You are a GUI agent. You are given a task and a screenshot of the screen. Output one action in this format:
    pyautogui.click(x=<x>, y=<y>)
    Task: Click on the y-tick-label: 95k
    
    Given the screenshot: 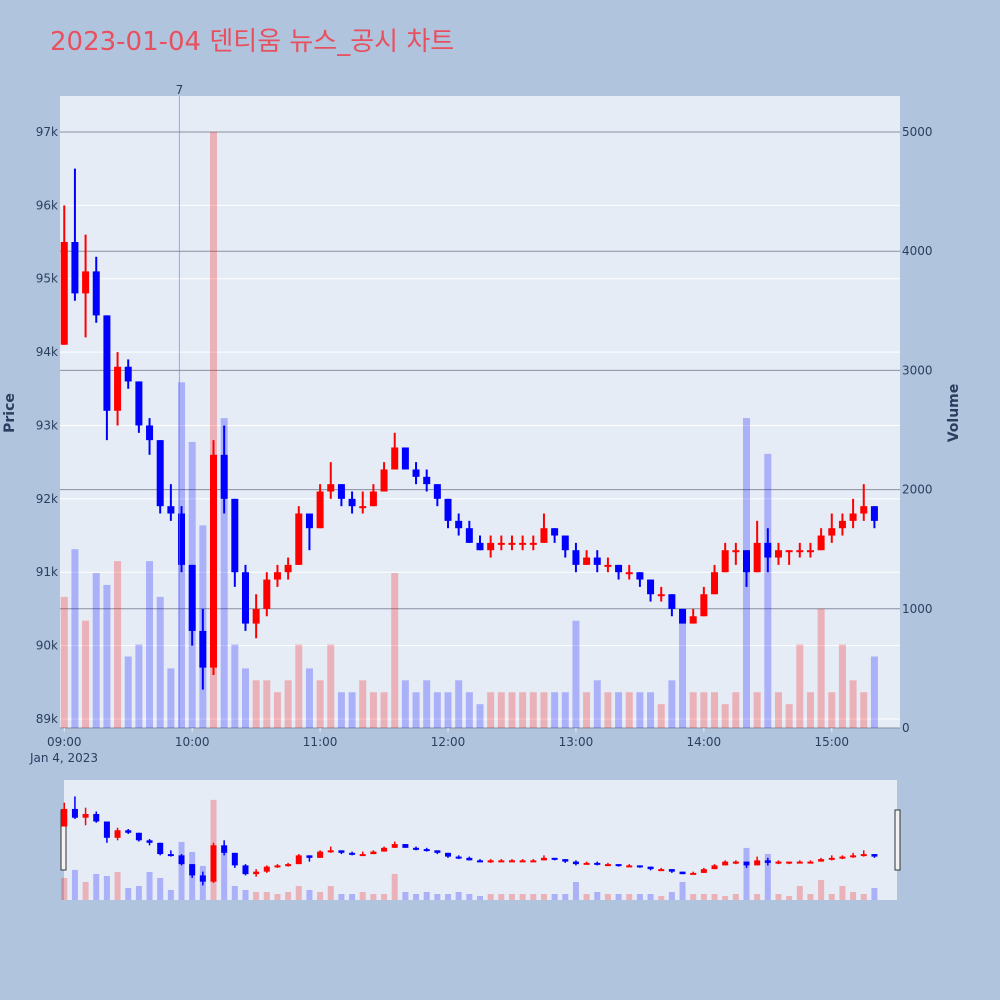 What is the action you would take?
    pyautogui.click(x=47, y=279)
    